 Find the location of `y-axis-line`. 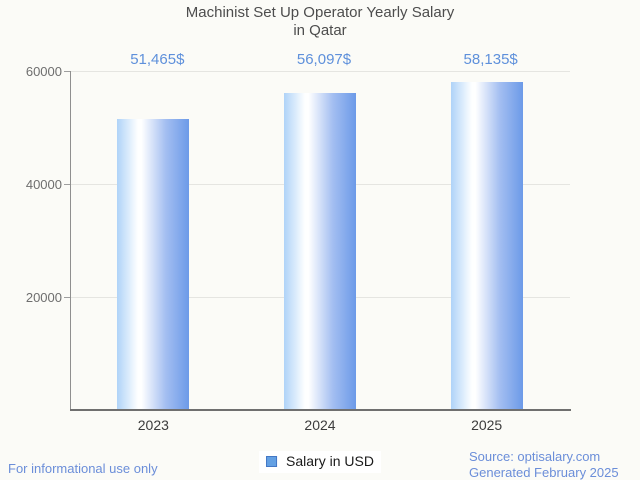

y-axis-line is located at coordinates (70, 240).